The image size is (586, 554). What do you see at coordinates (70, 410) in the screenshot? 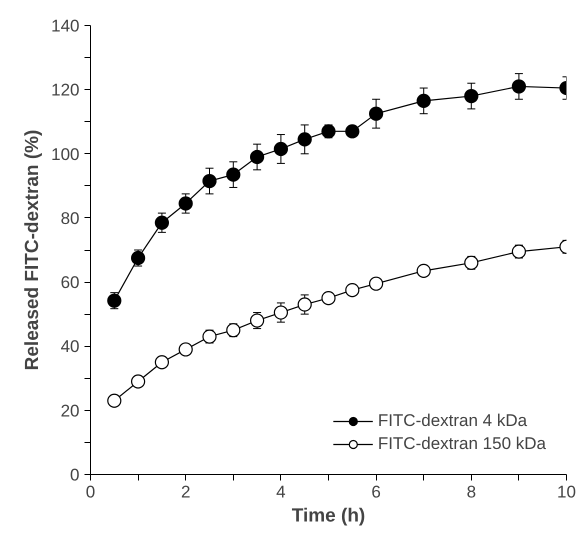
I see `y-tick-label: 20` at bounding box center [70, 410].